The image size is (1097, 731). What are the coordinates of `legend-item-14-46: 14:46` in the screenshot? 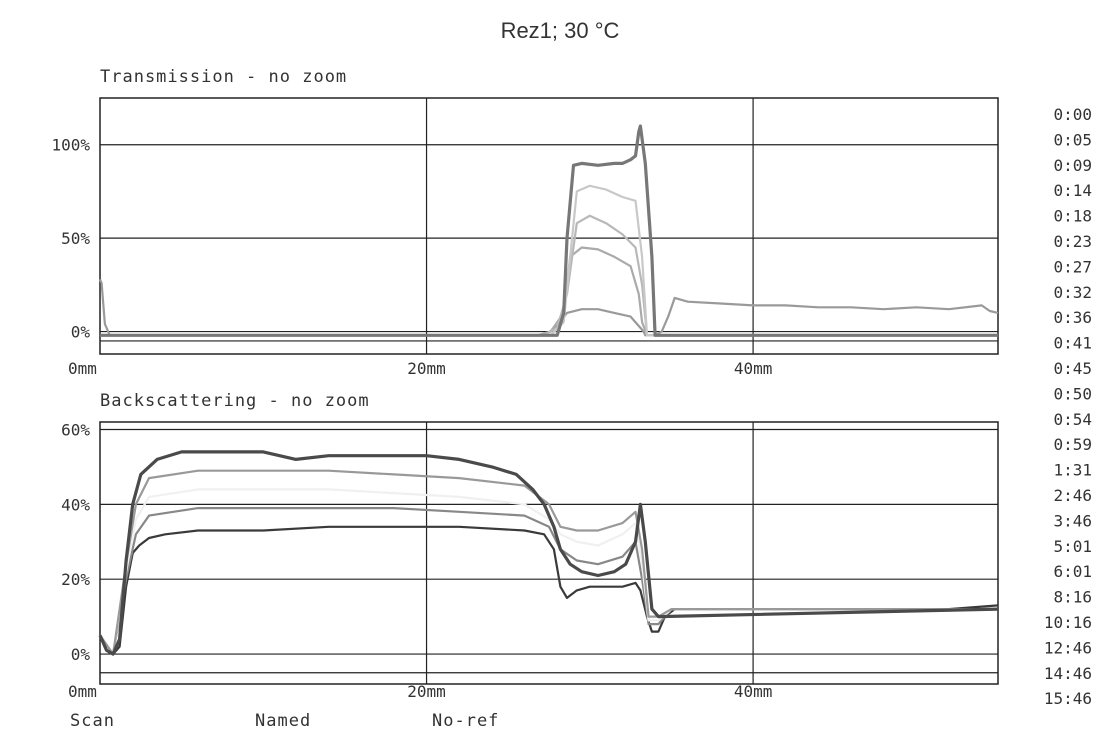 It's located at (1068, 673).